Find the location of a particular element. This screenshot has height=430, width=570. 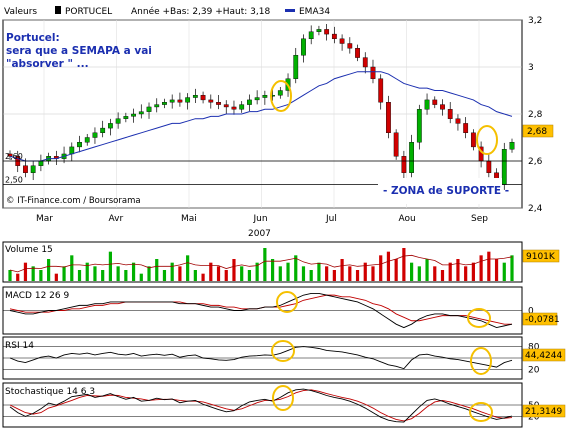

rsi-title: RSI 14 is located at coordinates (19, 346).